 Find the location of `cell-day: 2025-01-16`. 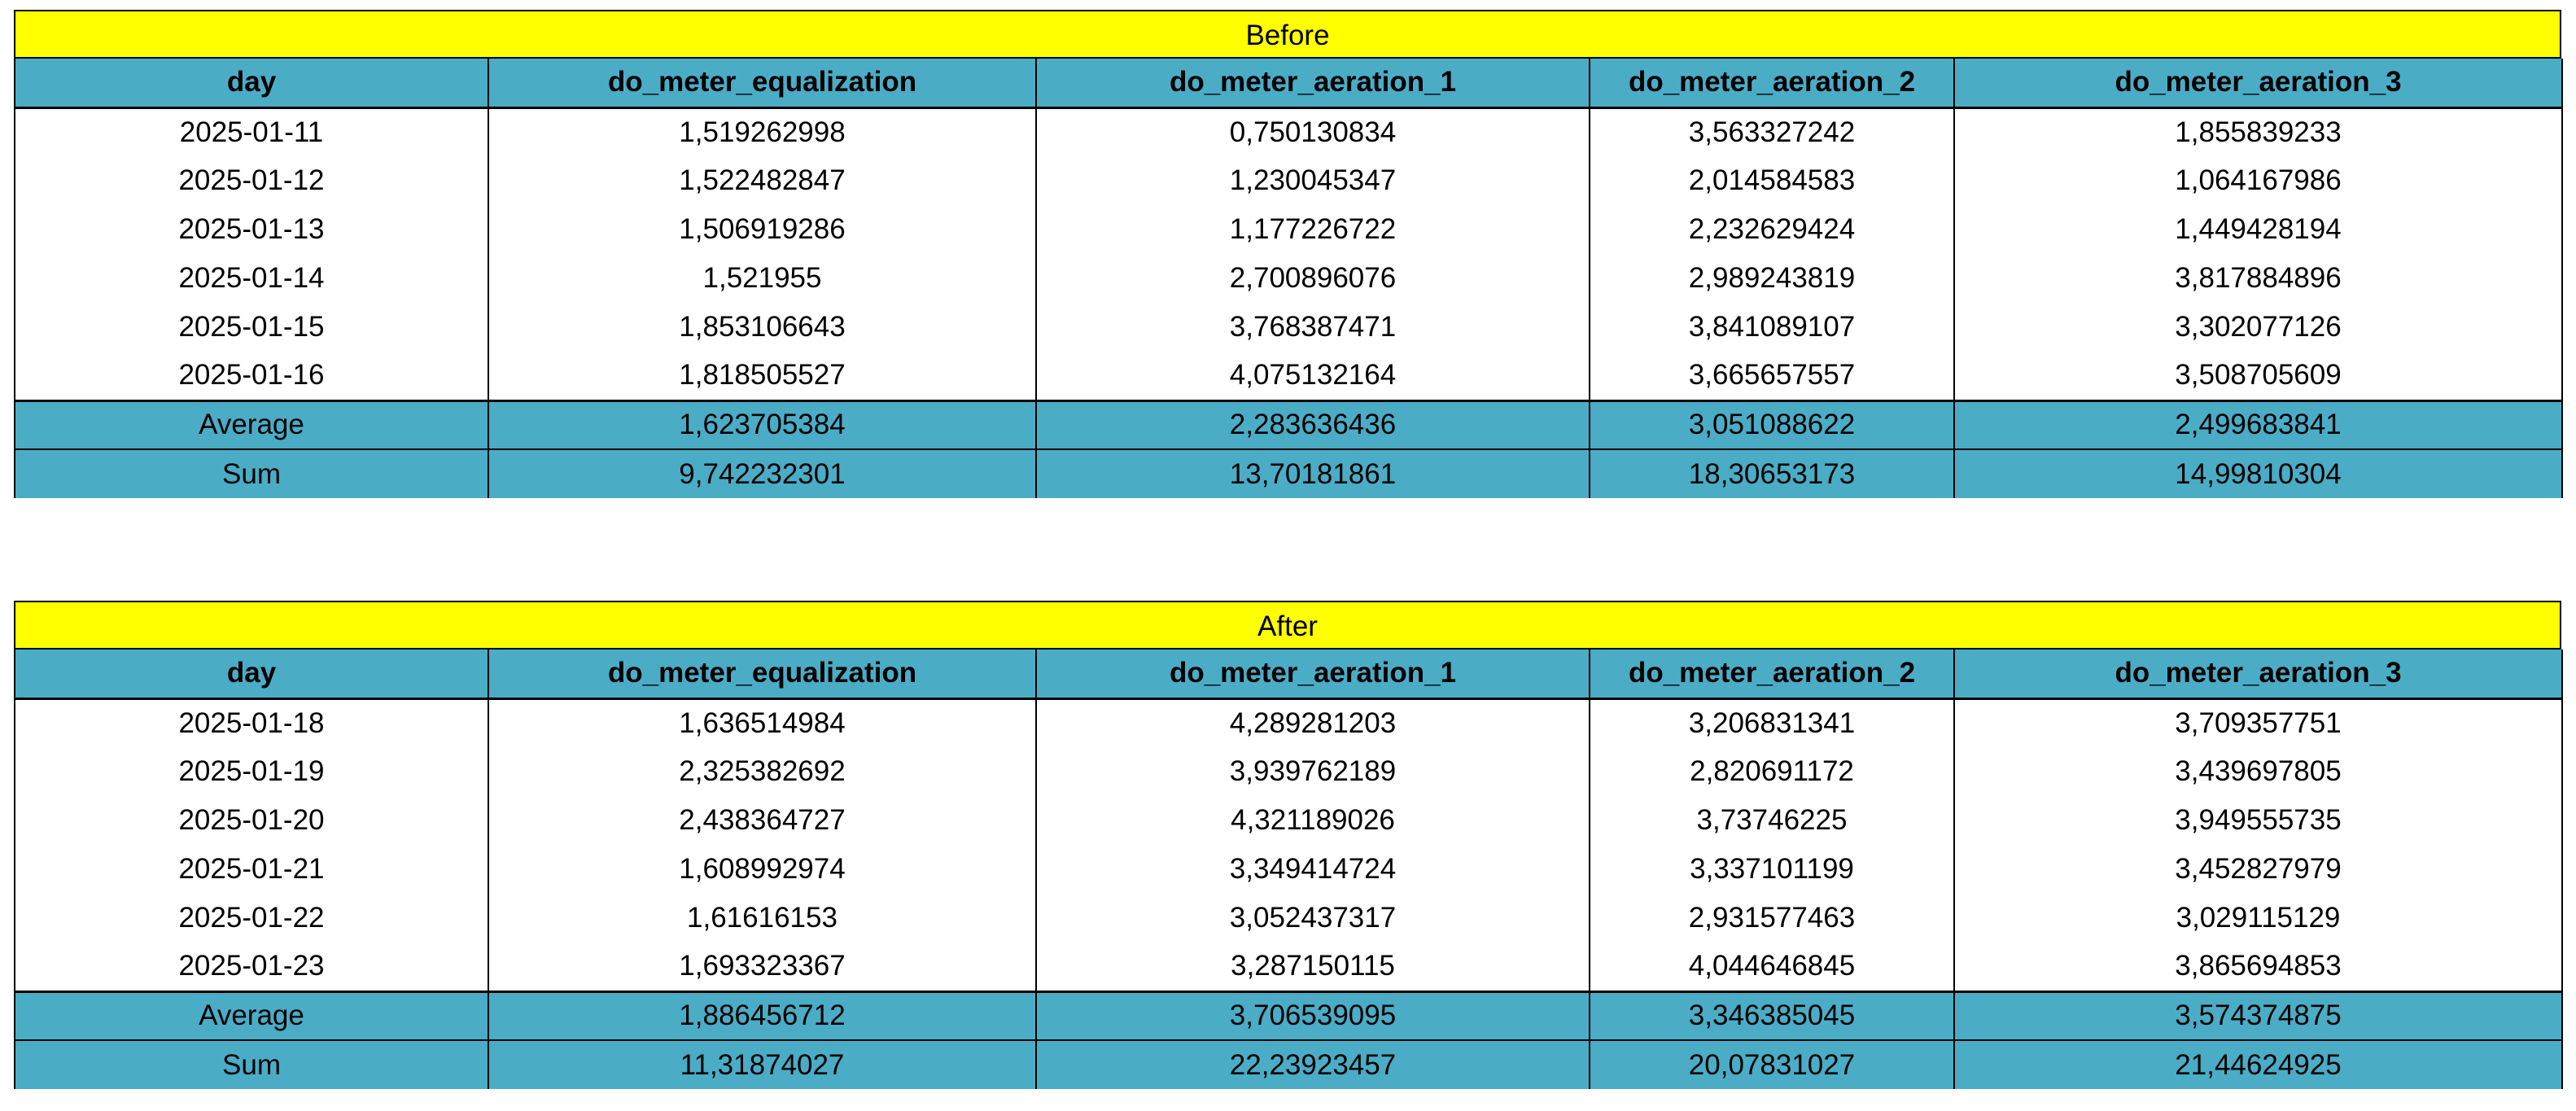

cell-day: 2025-01-16 is located at coordinates (251, 376).